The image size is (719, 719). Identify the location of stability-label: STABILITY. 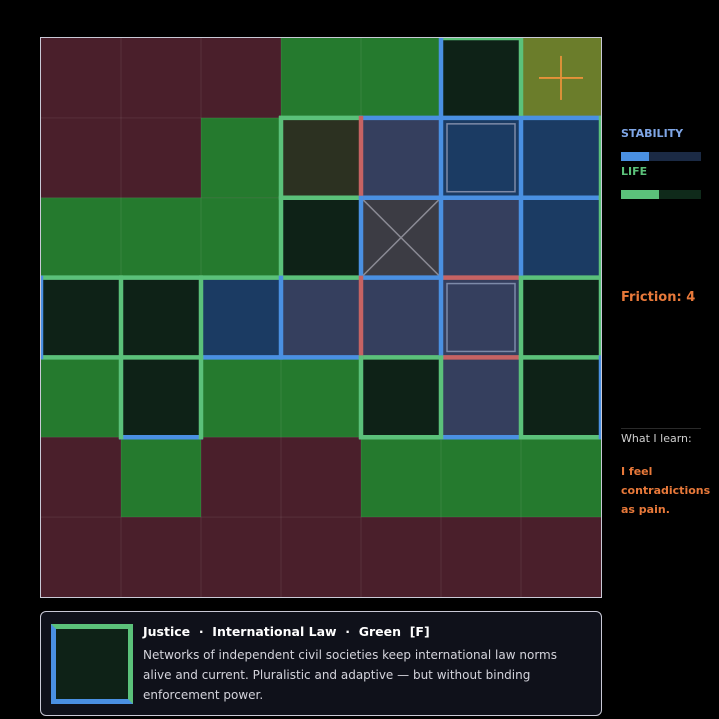
(652, 133).